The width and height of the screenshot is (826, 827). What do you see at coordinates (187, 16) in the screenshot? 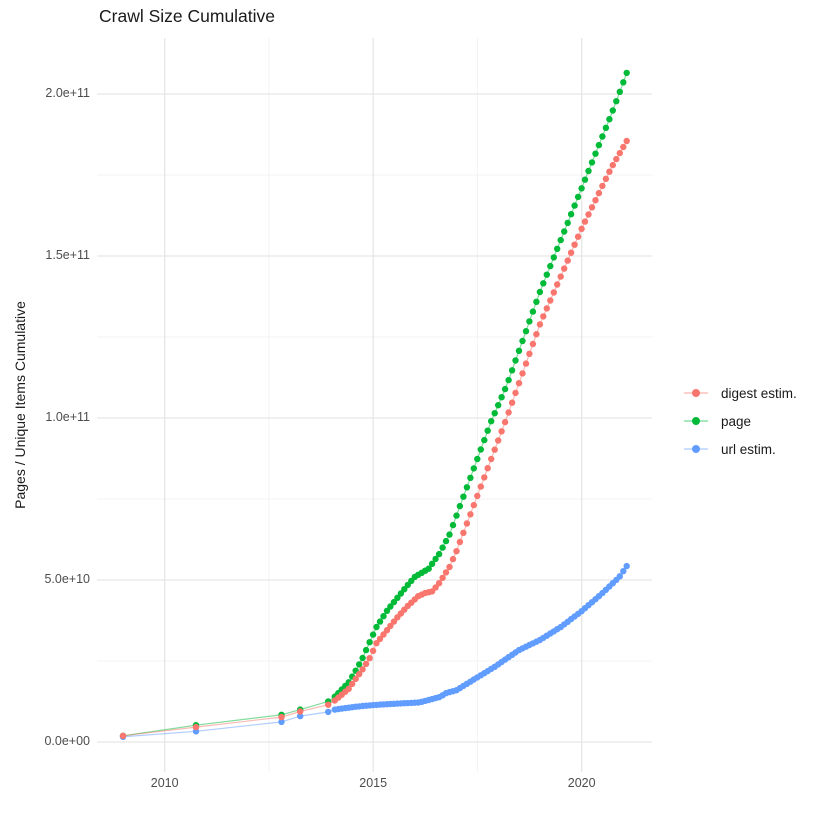
I see `chart-title: Crawl Size Cumulative` at bounding box center [187, 16].